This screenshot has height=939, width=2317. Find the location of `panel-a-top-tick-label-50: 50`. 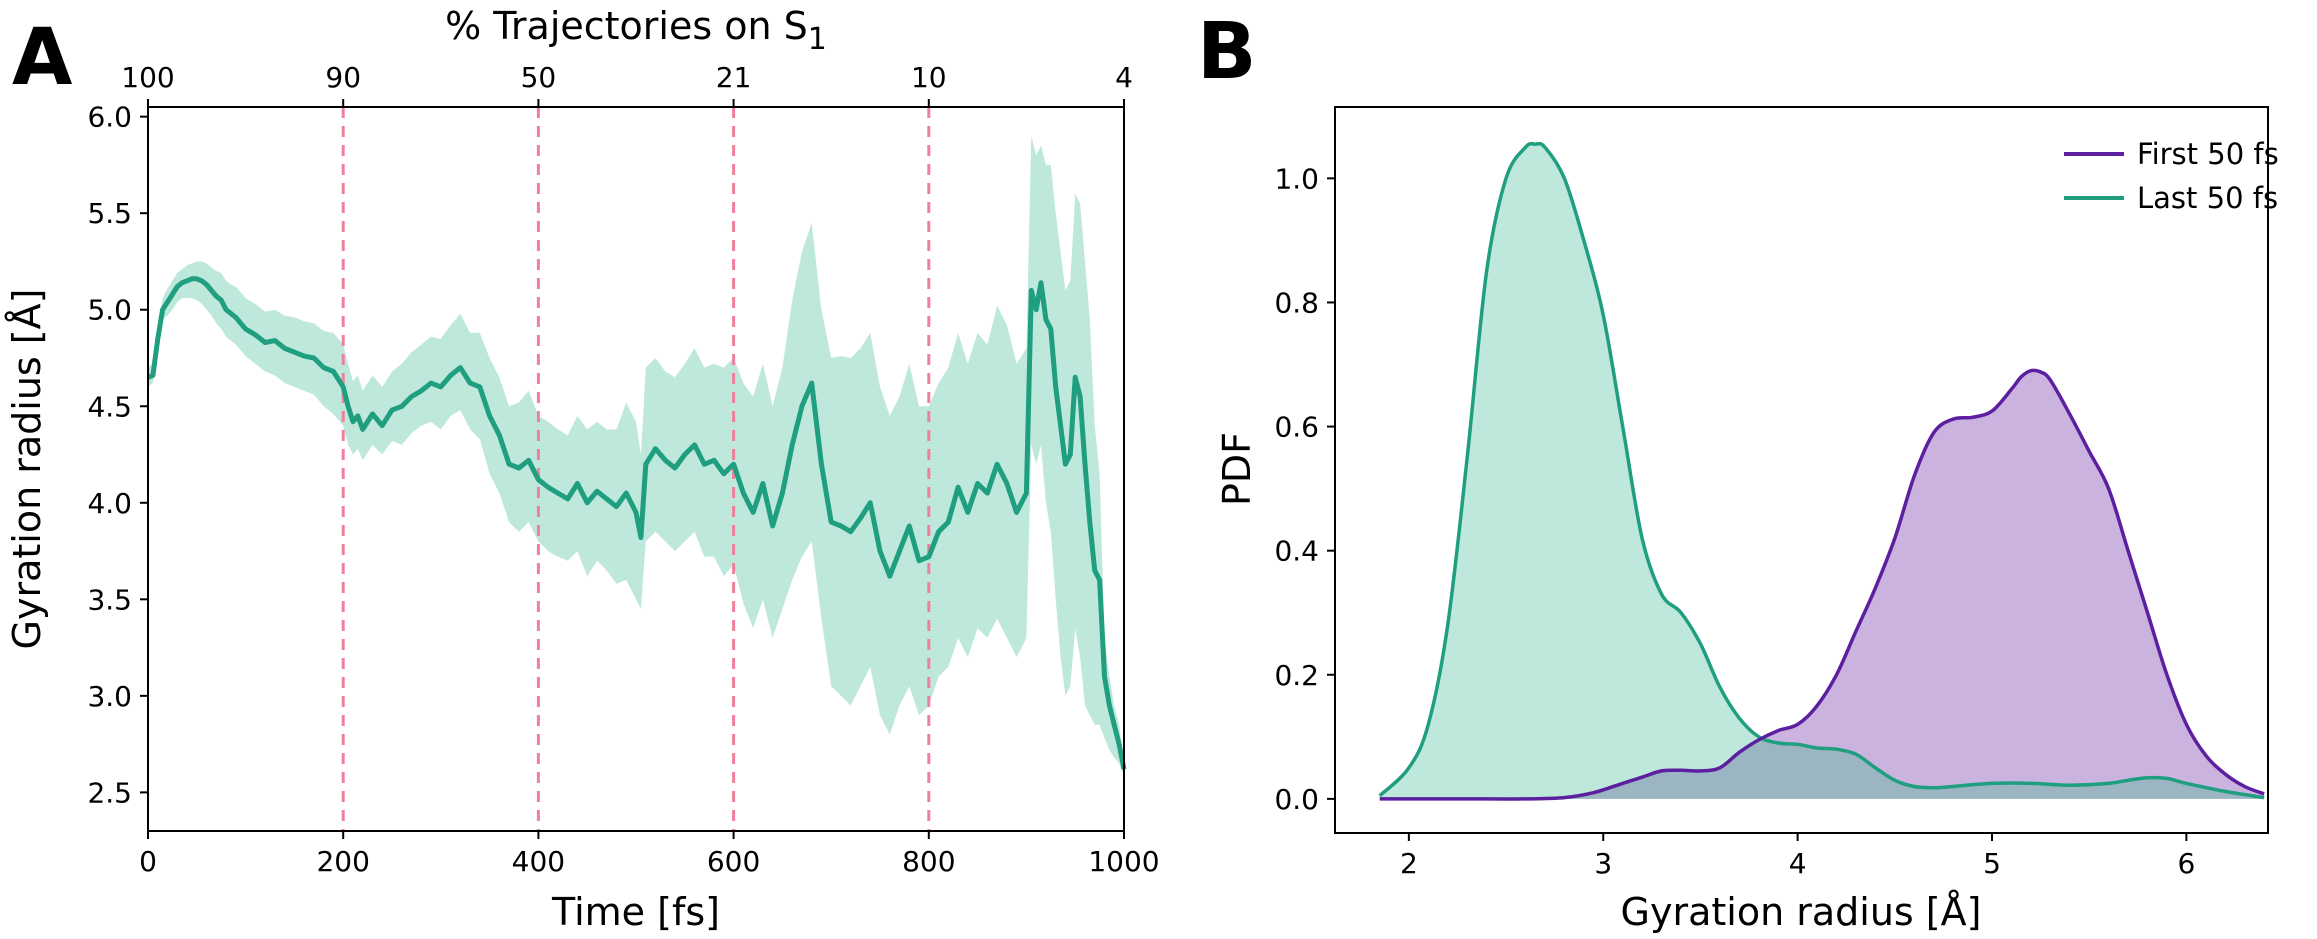

panel-a-top-tick-label-50: 50 is located at coordinates (539, 77).